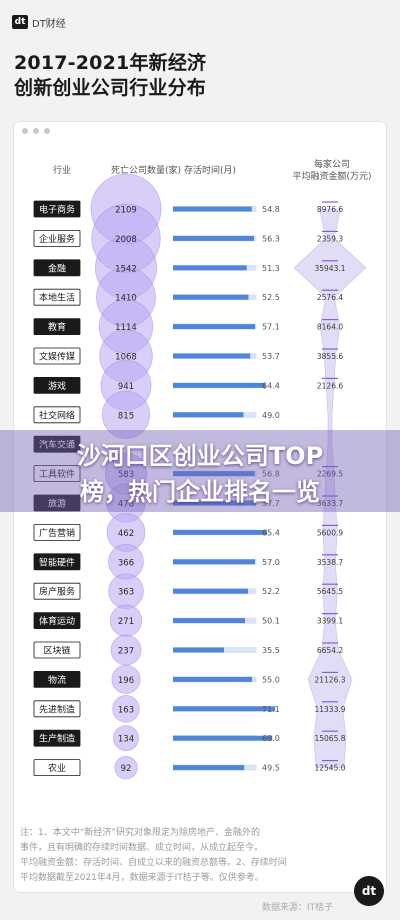  I want to click on footnote-line: 平均数据截至2021年4月，数据来源于IT桔子等。仅供参考。, so click(142, 878).